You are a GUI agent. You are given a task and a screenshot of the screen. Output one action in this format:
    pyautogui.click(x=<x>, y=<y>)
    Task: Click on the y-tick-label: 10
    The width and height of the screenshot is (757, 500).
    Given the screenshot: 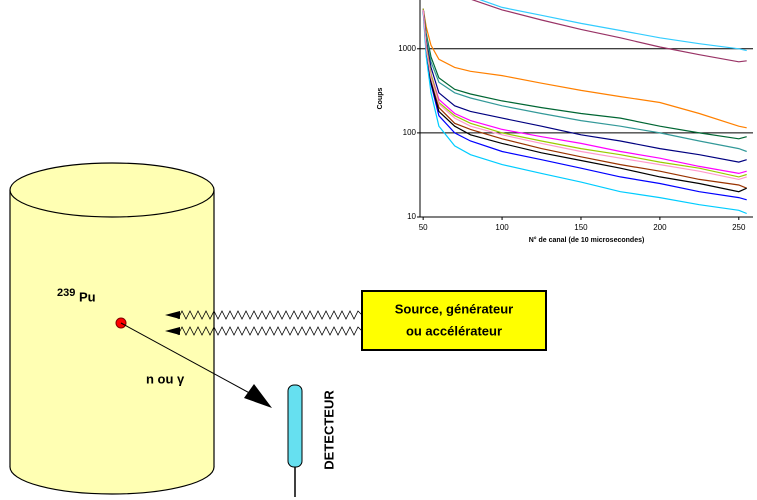 What is the action you would take?
    pyautogui.click(x=411, y=216)
    